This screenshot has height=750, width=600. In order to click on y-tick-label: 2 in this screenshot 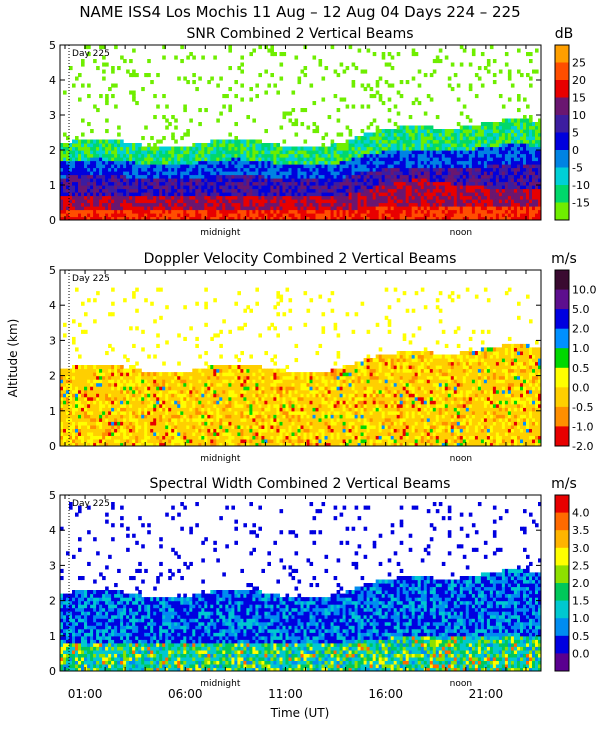, I will do `click(52, 150)`.